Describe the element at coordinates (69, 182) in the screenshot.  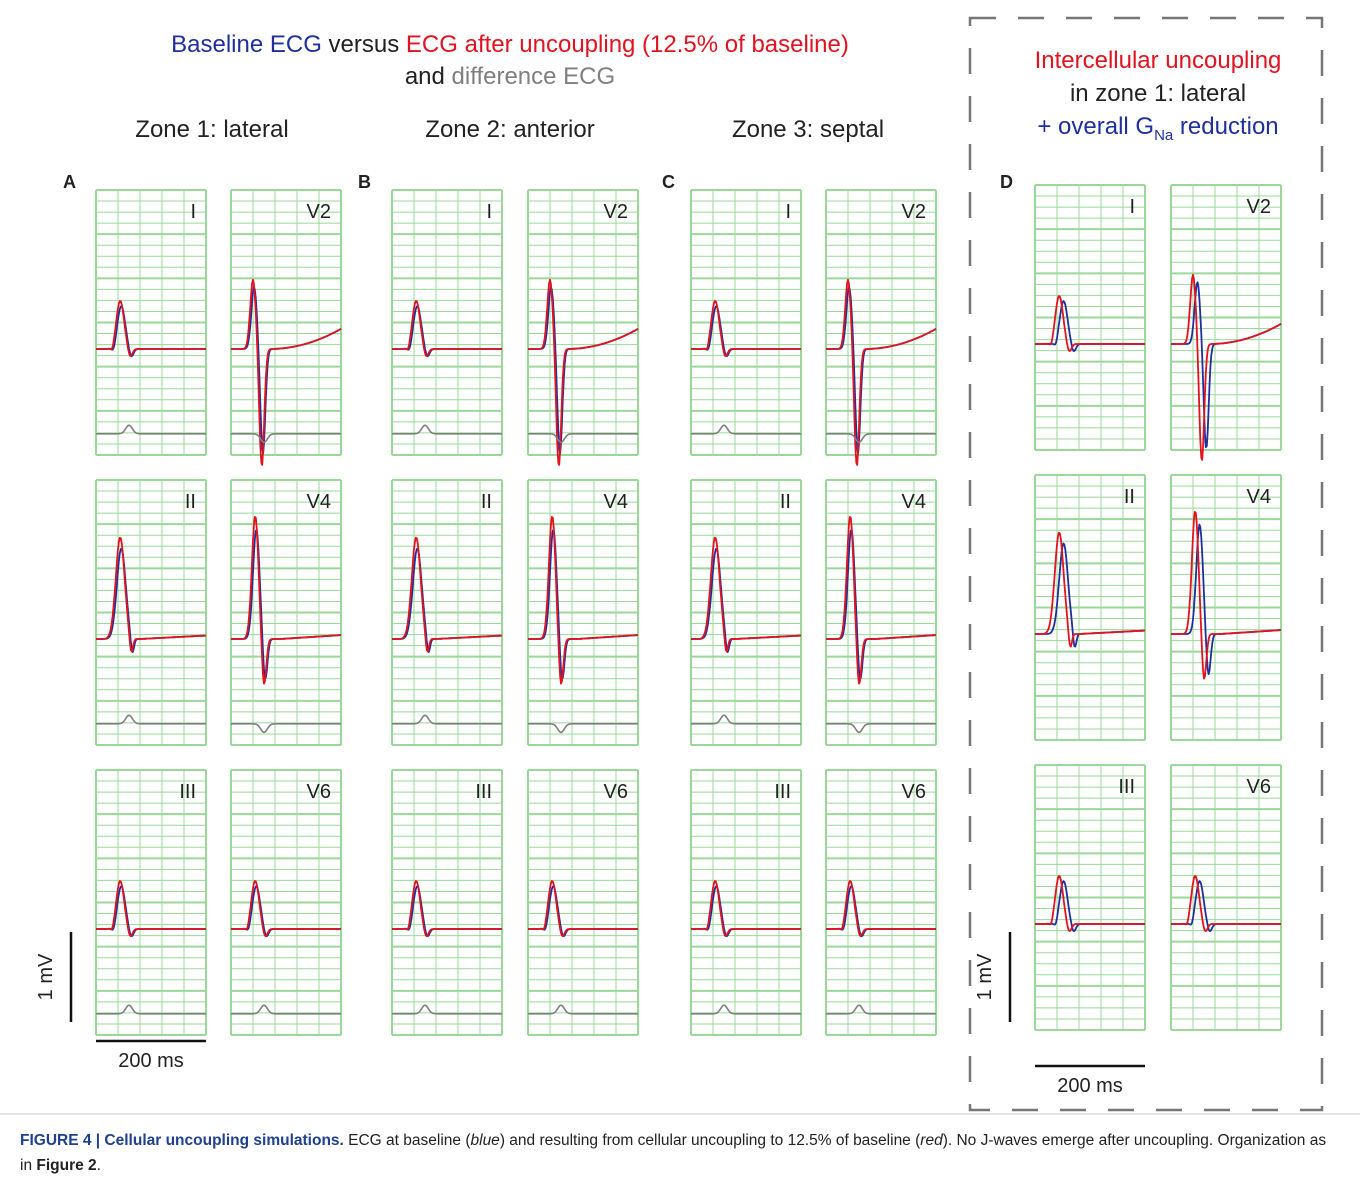
I see `panel-letter-a: A` at that location.